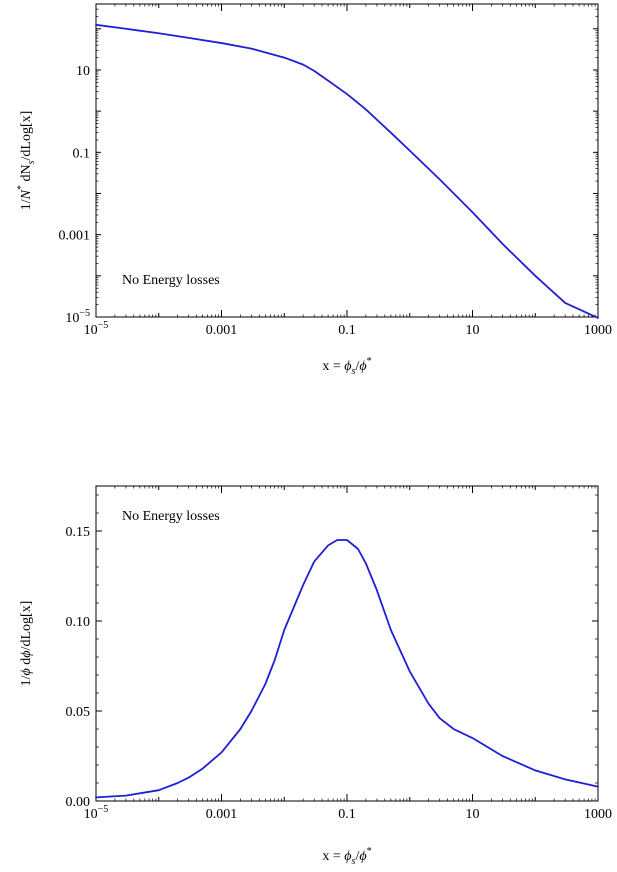  I want to click on y-tick-label: 10−5, so click(77, 317).